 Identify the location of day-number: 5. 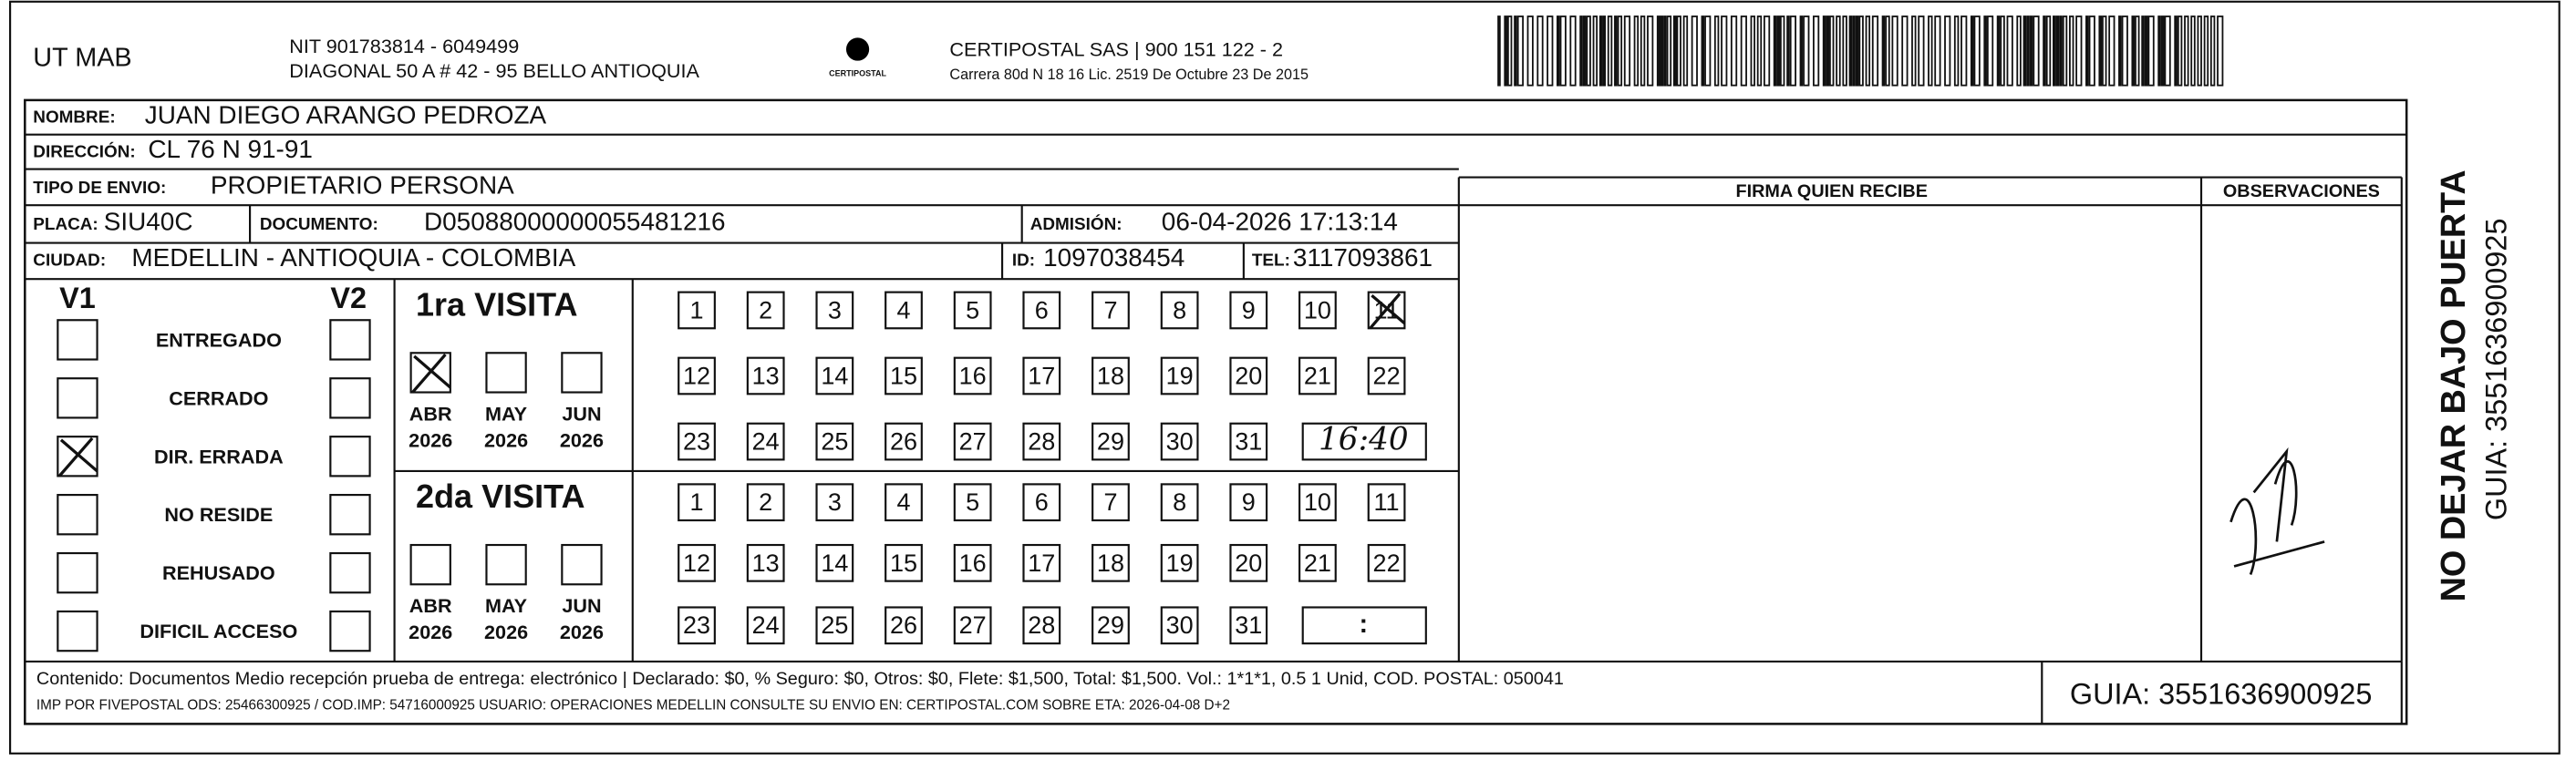
(972, 502).